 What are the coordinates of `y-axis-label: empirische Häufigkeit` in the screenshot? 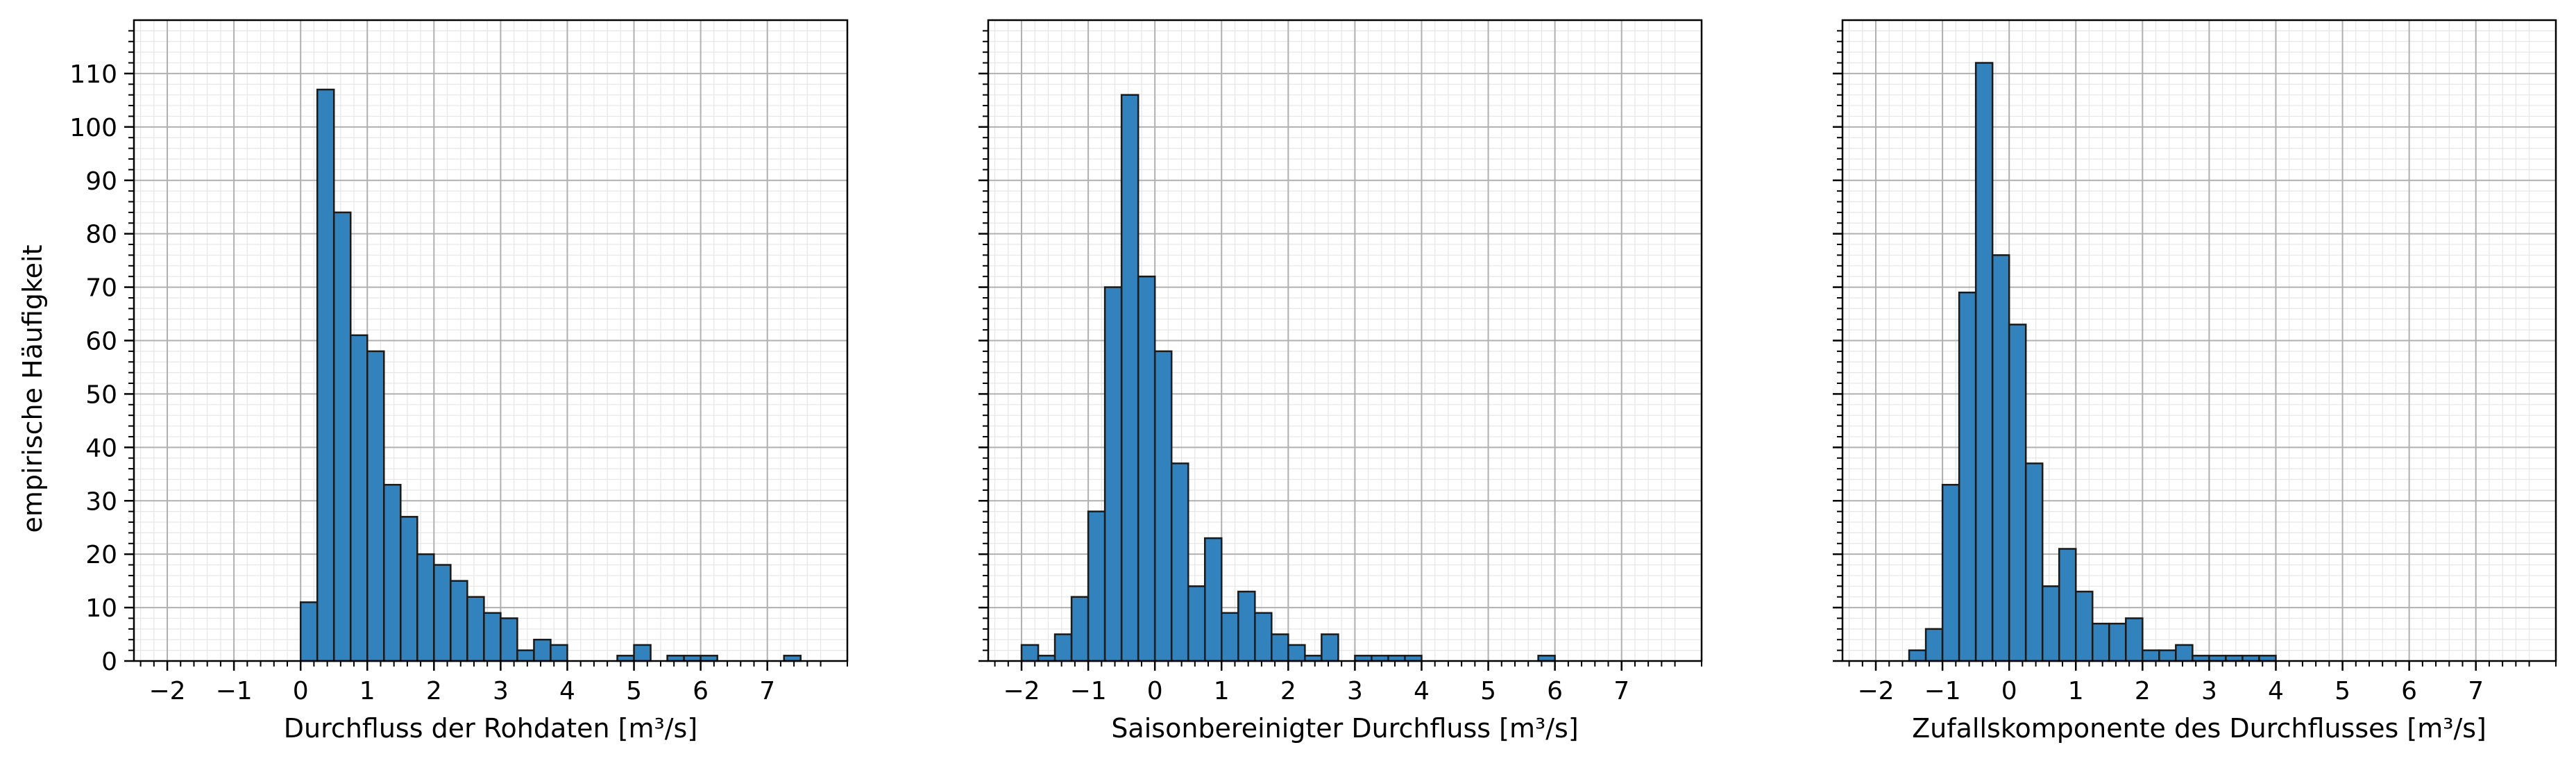 It's located at (33, 389).